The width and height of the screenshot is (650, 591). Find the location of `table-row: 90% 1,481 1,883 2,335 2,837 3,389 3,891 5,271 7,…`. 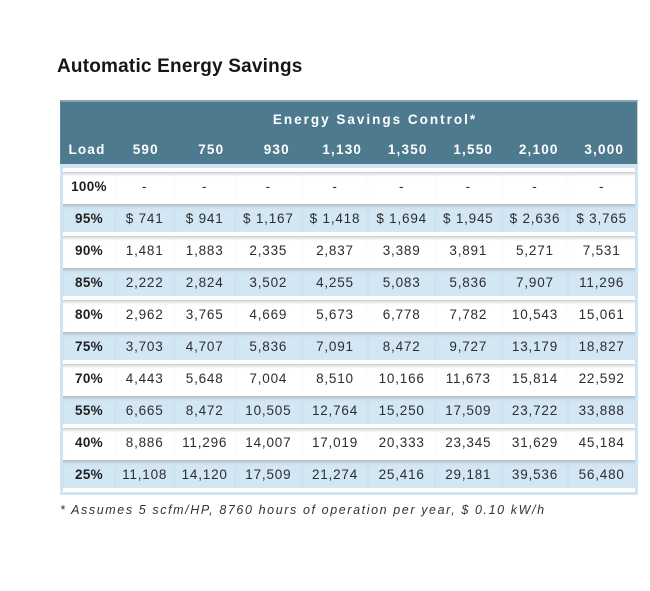

table-row: 90% 1,481 1,883 2,335 2,837 3,389 3,891 5,271 7,… is located at coordinates (349, 250).